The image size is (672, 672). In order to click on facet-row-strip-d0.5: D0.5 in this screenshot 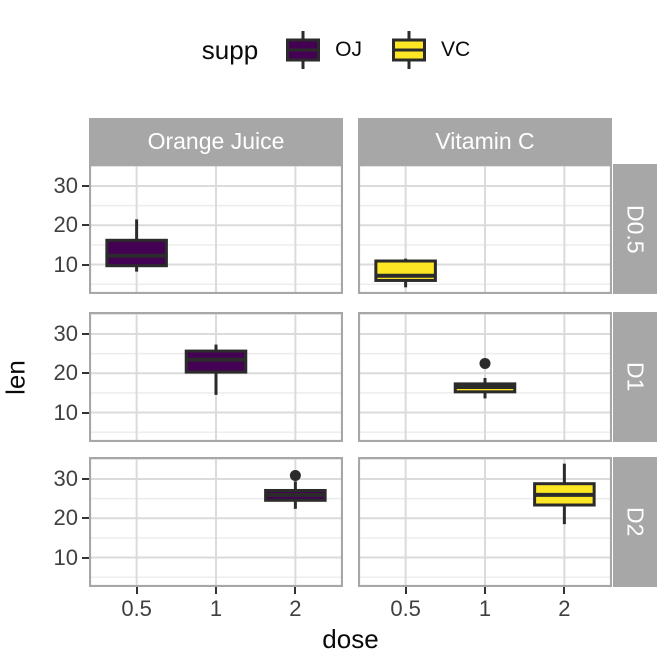, I will do `click(635, 229)`.